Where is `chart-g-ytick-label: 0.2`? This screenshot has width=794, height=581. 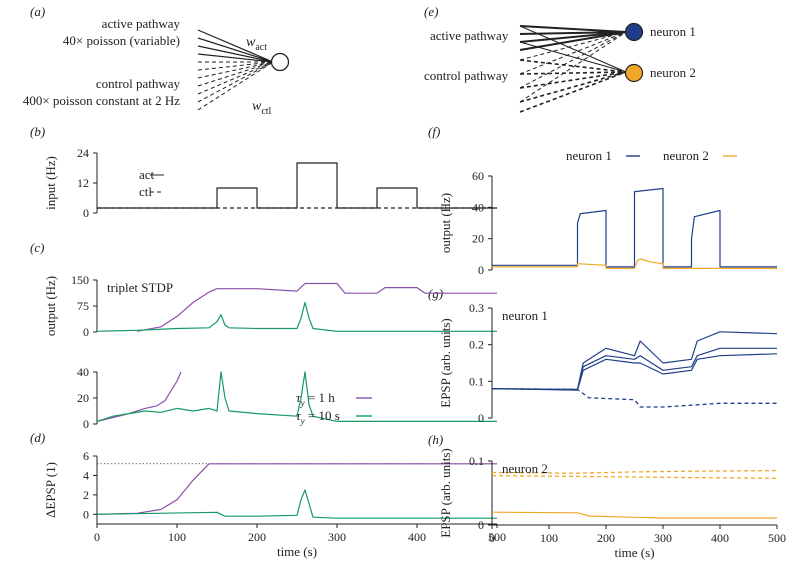 chart-g-ytick-label: 0.2 is located at coordinates (476, 345).